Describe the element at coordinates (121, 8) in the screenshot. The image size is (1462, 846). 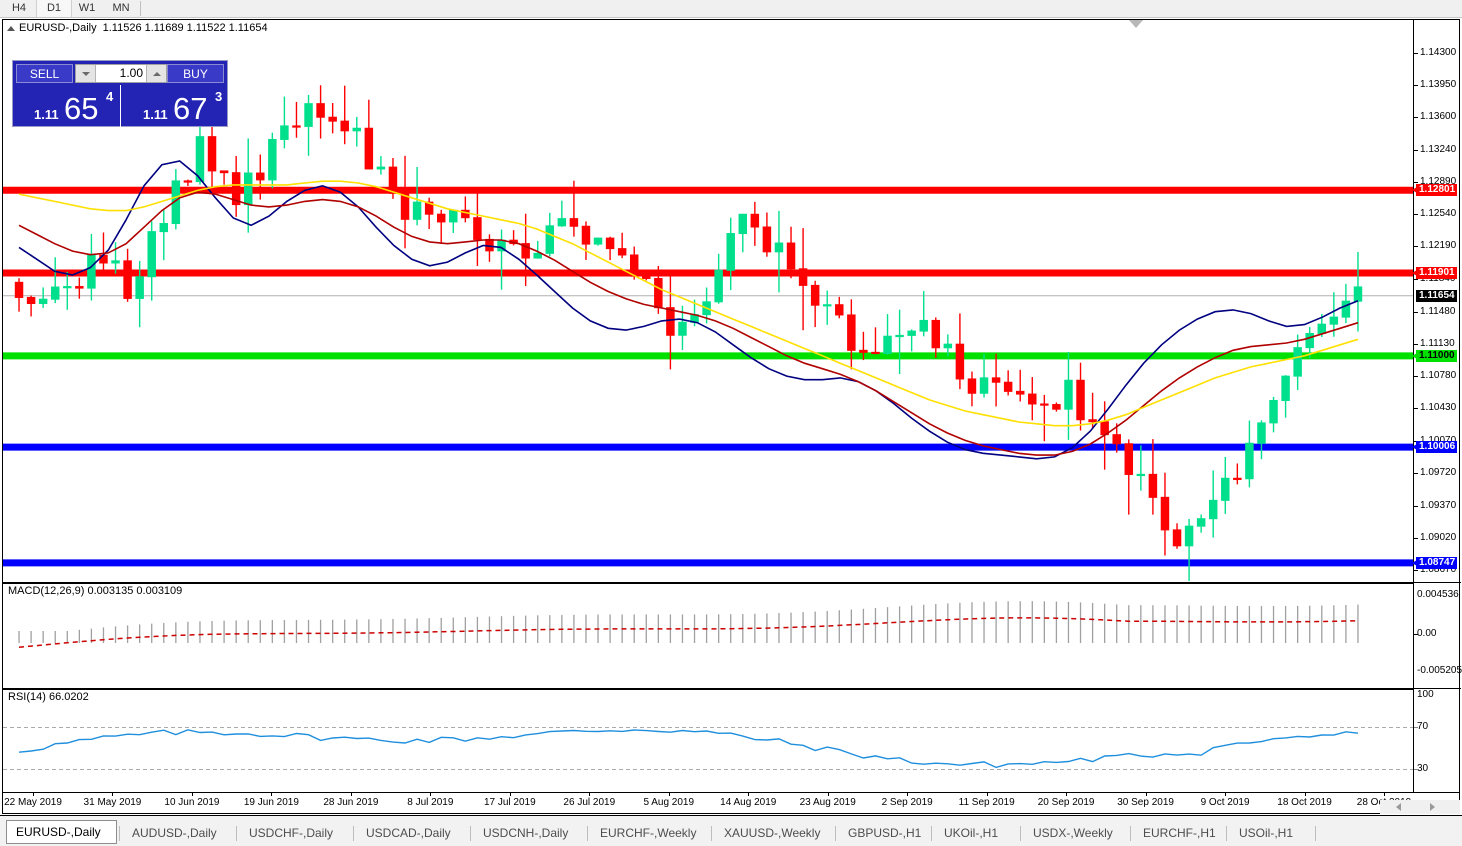
I see `timeframe-mn: MN` at that location.